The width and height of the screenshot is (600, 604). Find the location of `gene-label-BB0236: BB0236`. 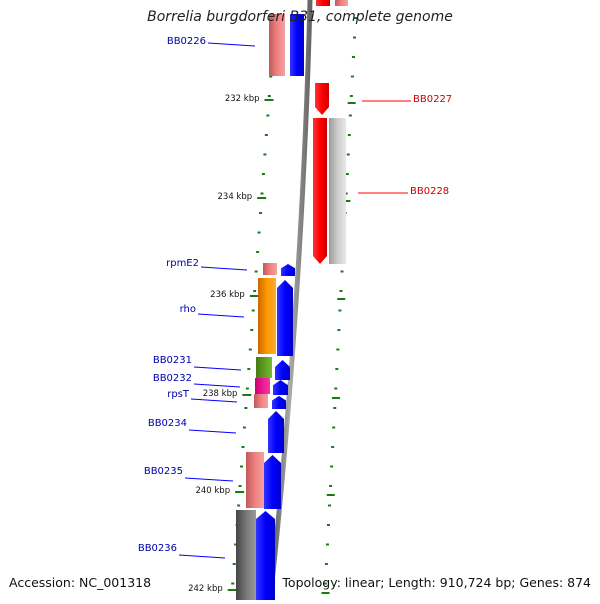

gene-label-BB0236: BB0236 is located at coordinates (157, 548).